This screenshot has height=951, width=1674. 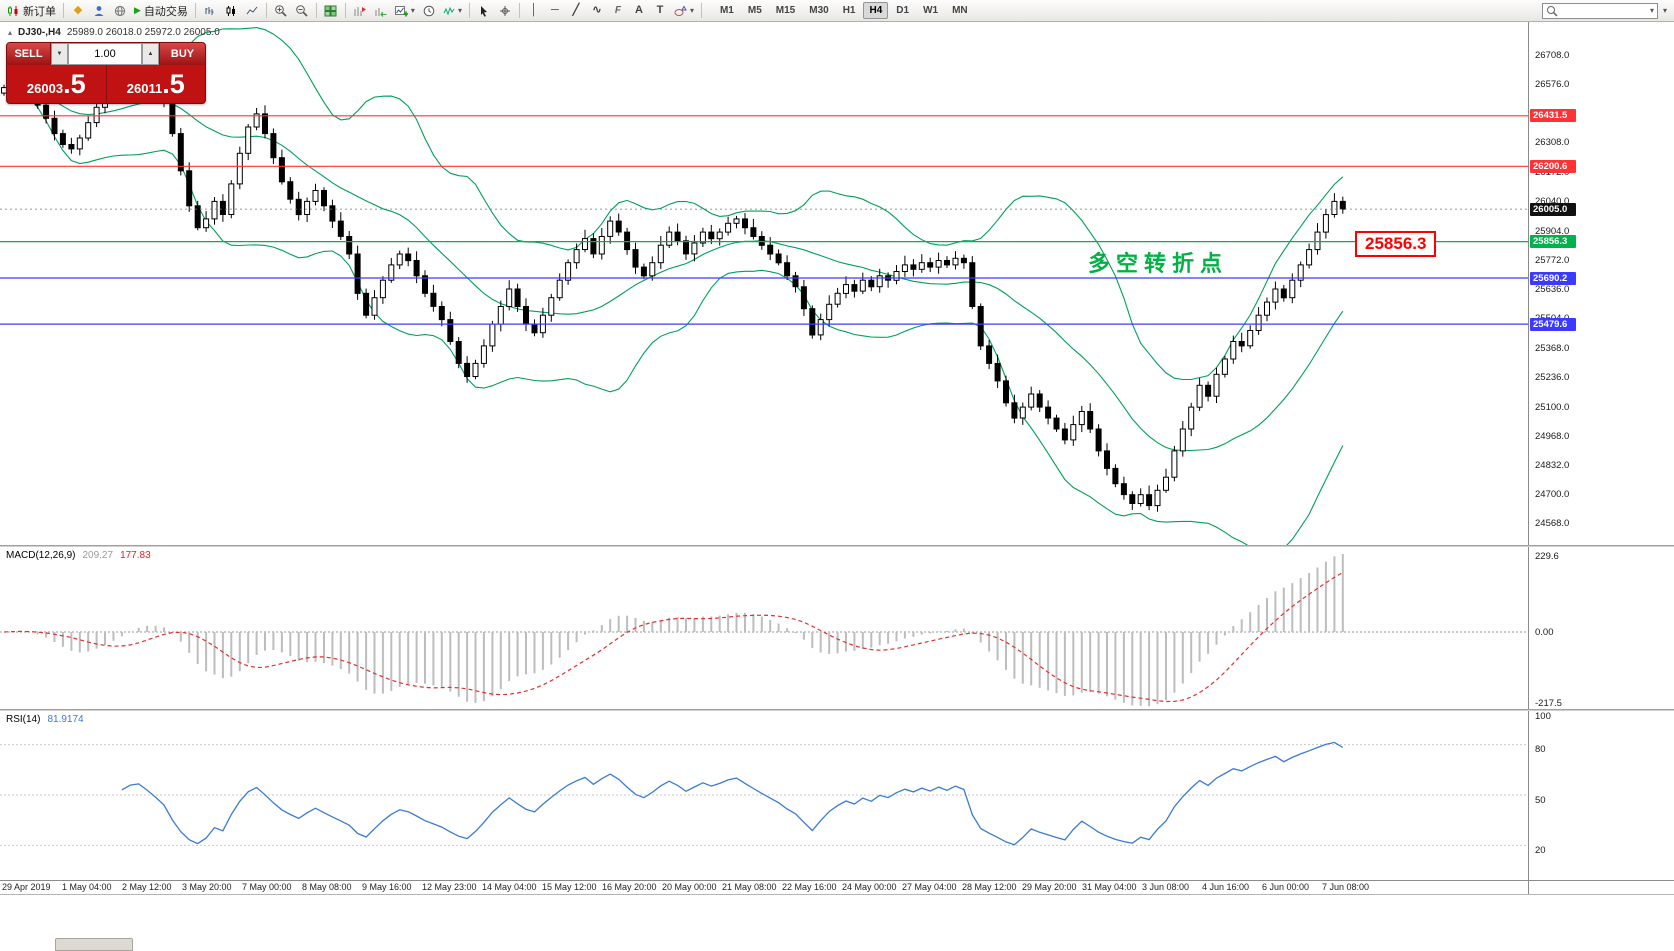 I want to click on trendline-button: ╱, so click(x=576, y=11).